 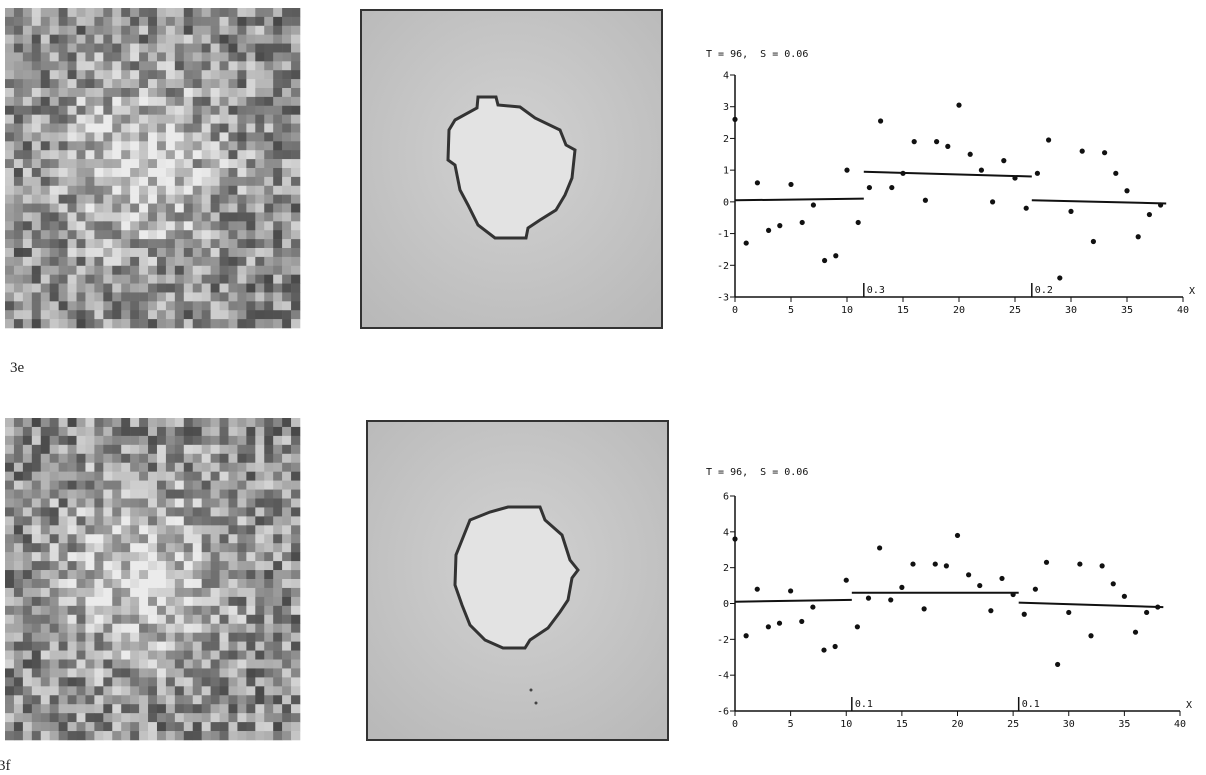 What do you see at coordinates (1031, 704) in the screenshot?
I see `break-label: 0.1` at bounding box center [1031, 704].